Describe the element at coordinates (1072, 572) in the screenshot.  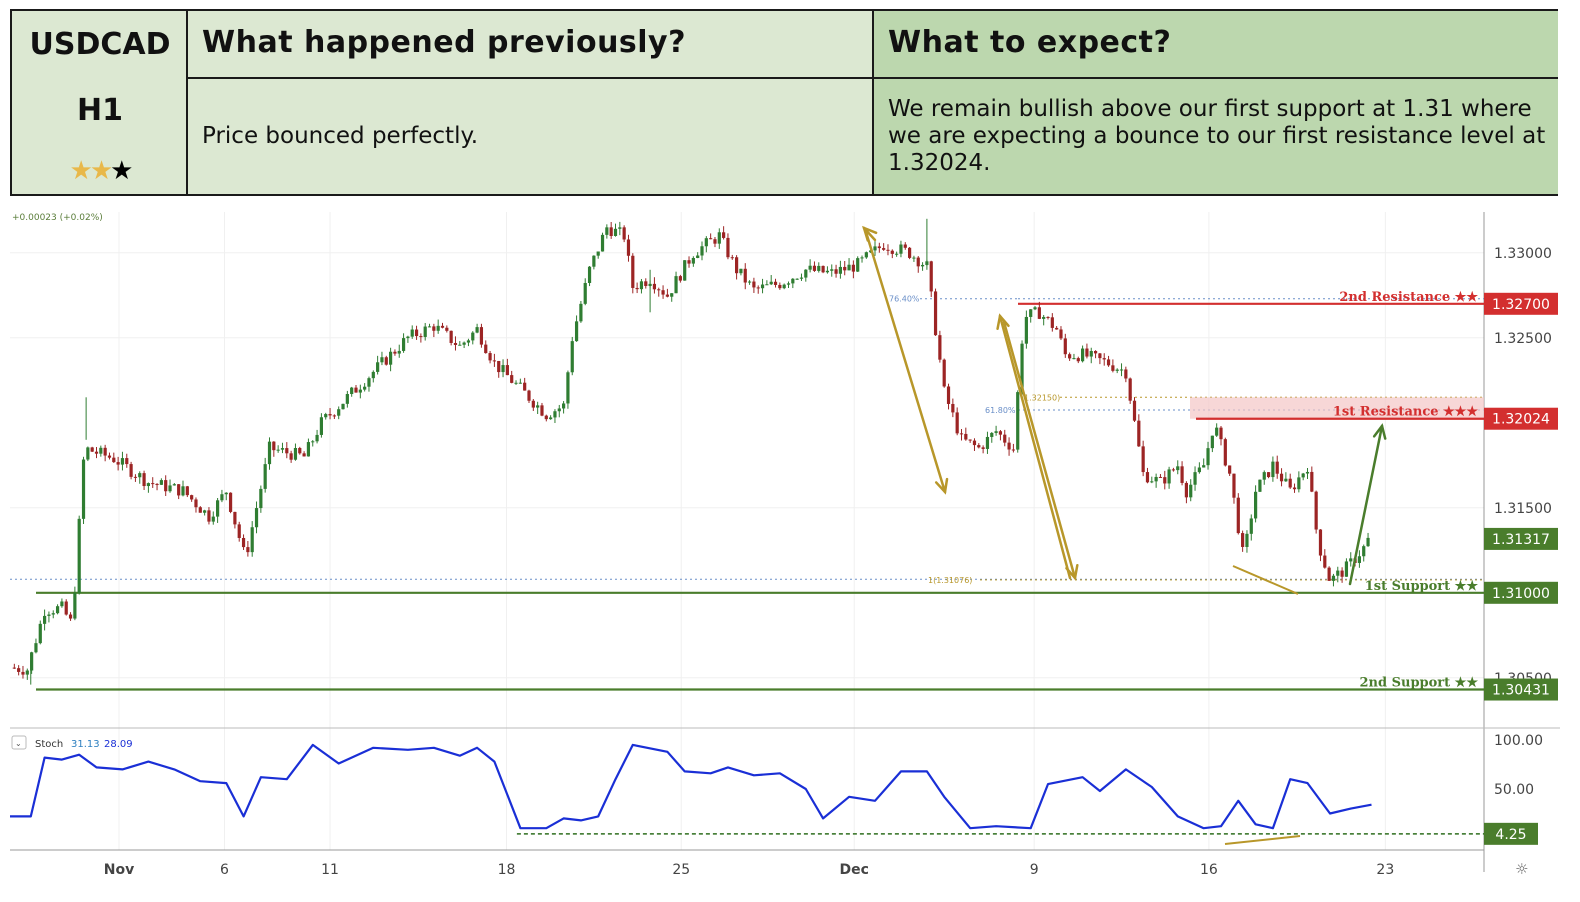
I see `arrow-head` at that location.